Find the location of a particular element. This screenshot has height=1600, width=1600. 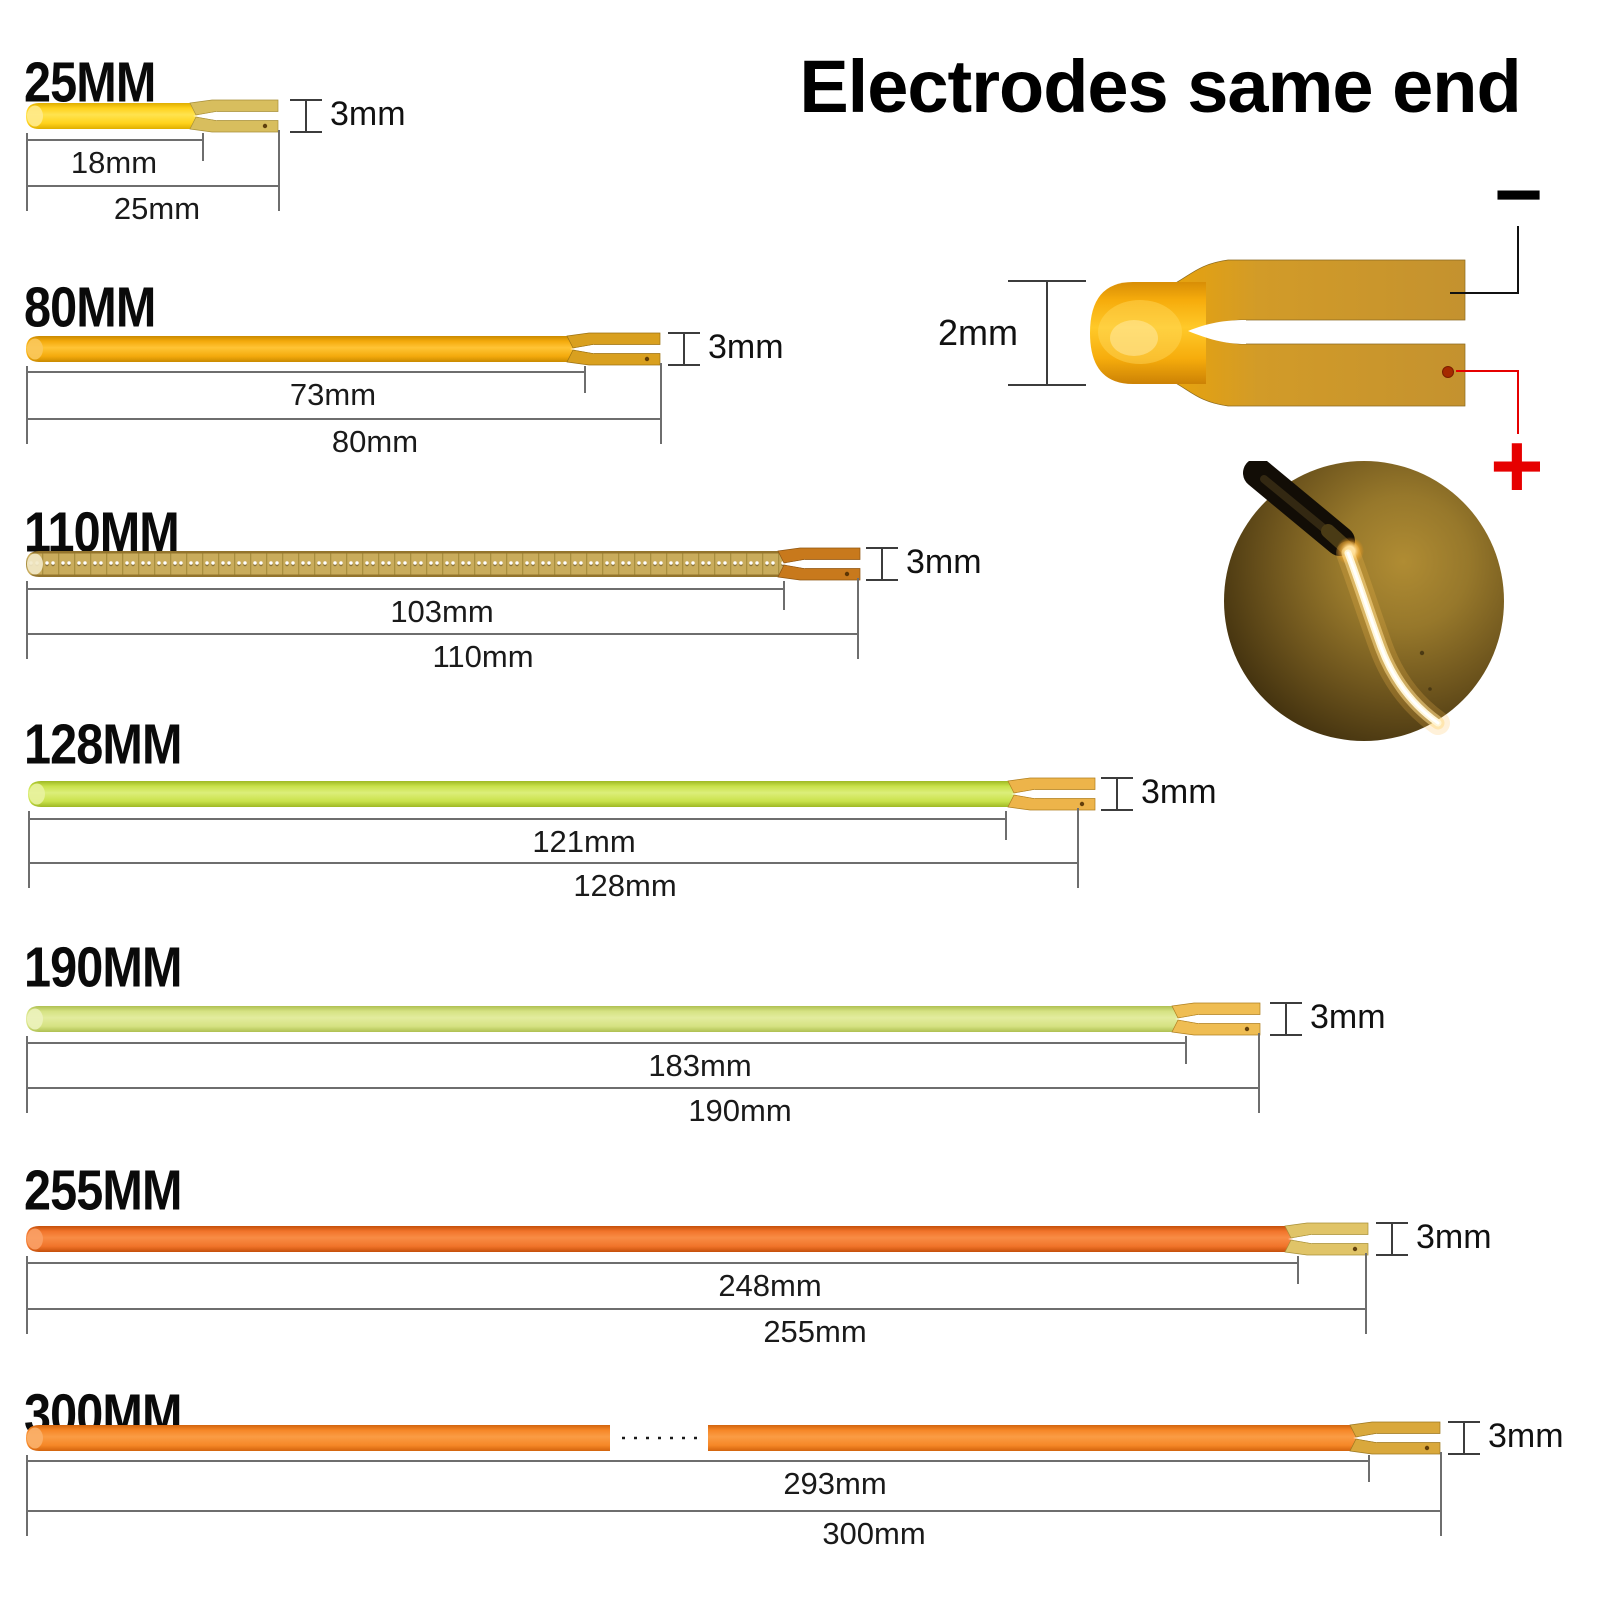

detail-positive-solder-dot is located at coordinates (1448, 372).